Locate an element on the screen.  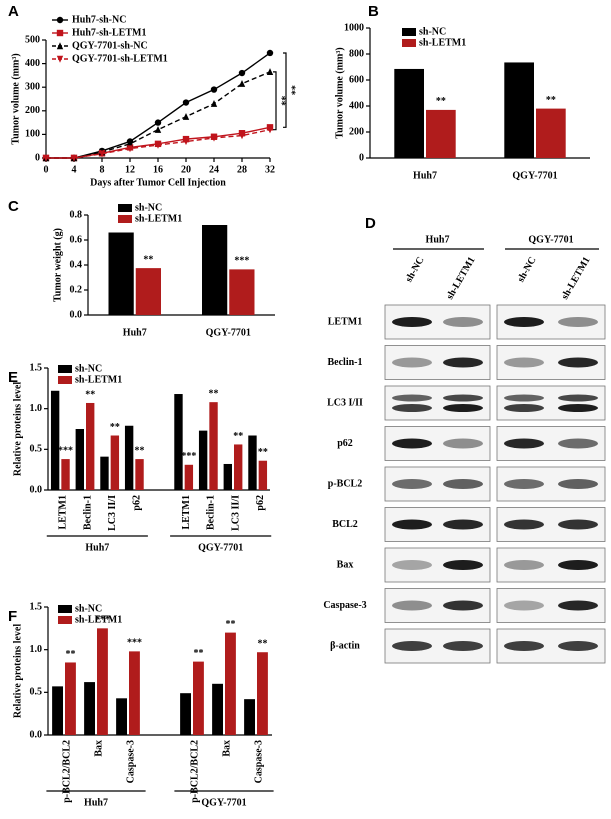
panel-label: D is located at coordinates (370, 223).